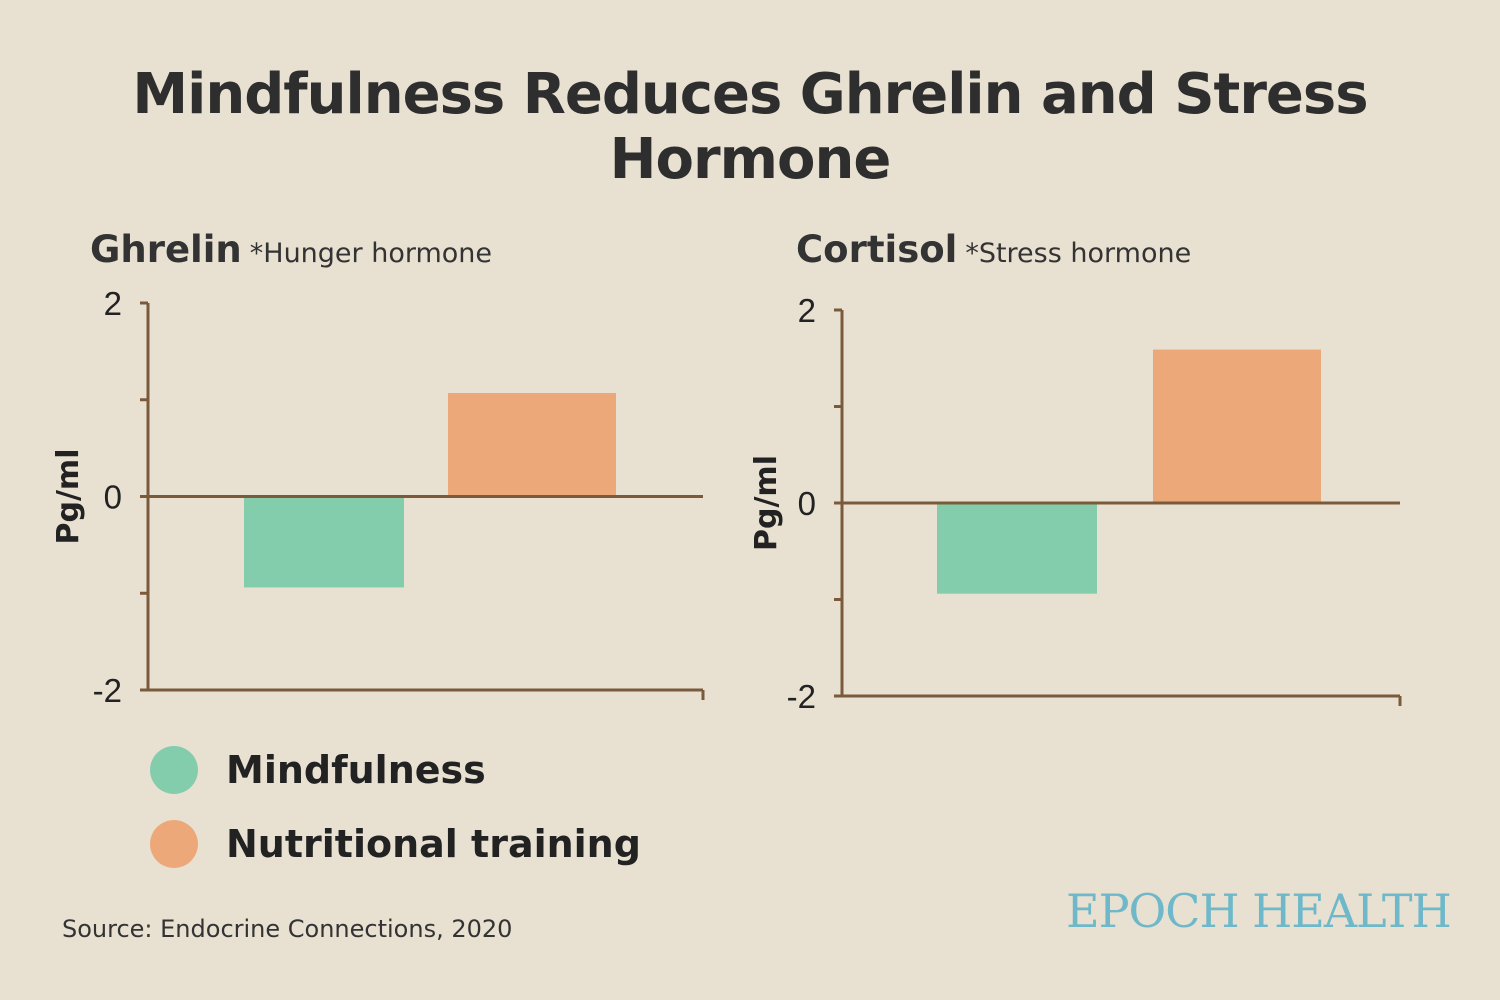  I want to click on mindfulness-swatch, so click(174, 770).